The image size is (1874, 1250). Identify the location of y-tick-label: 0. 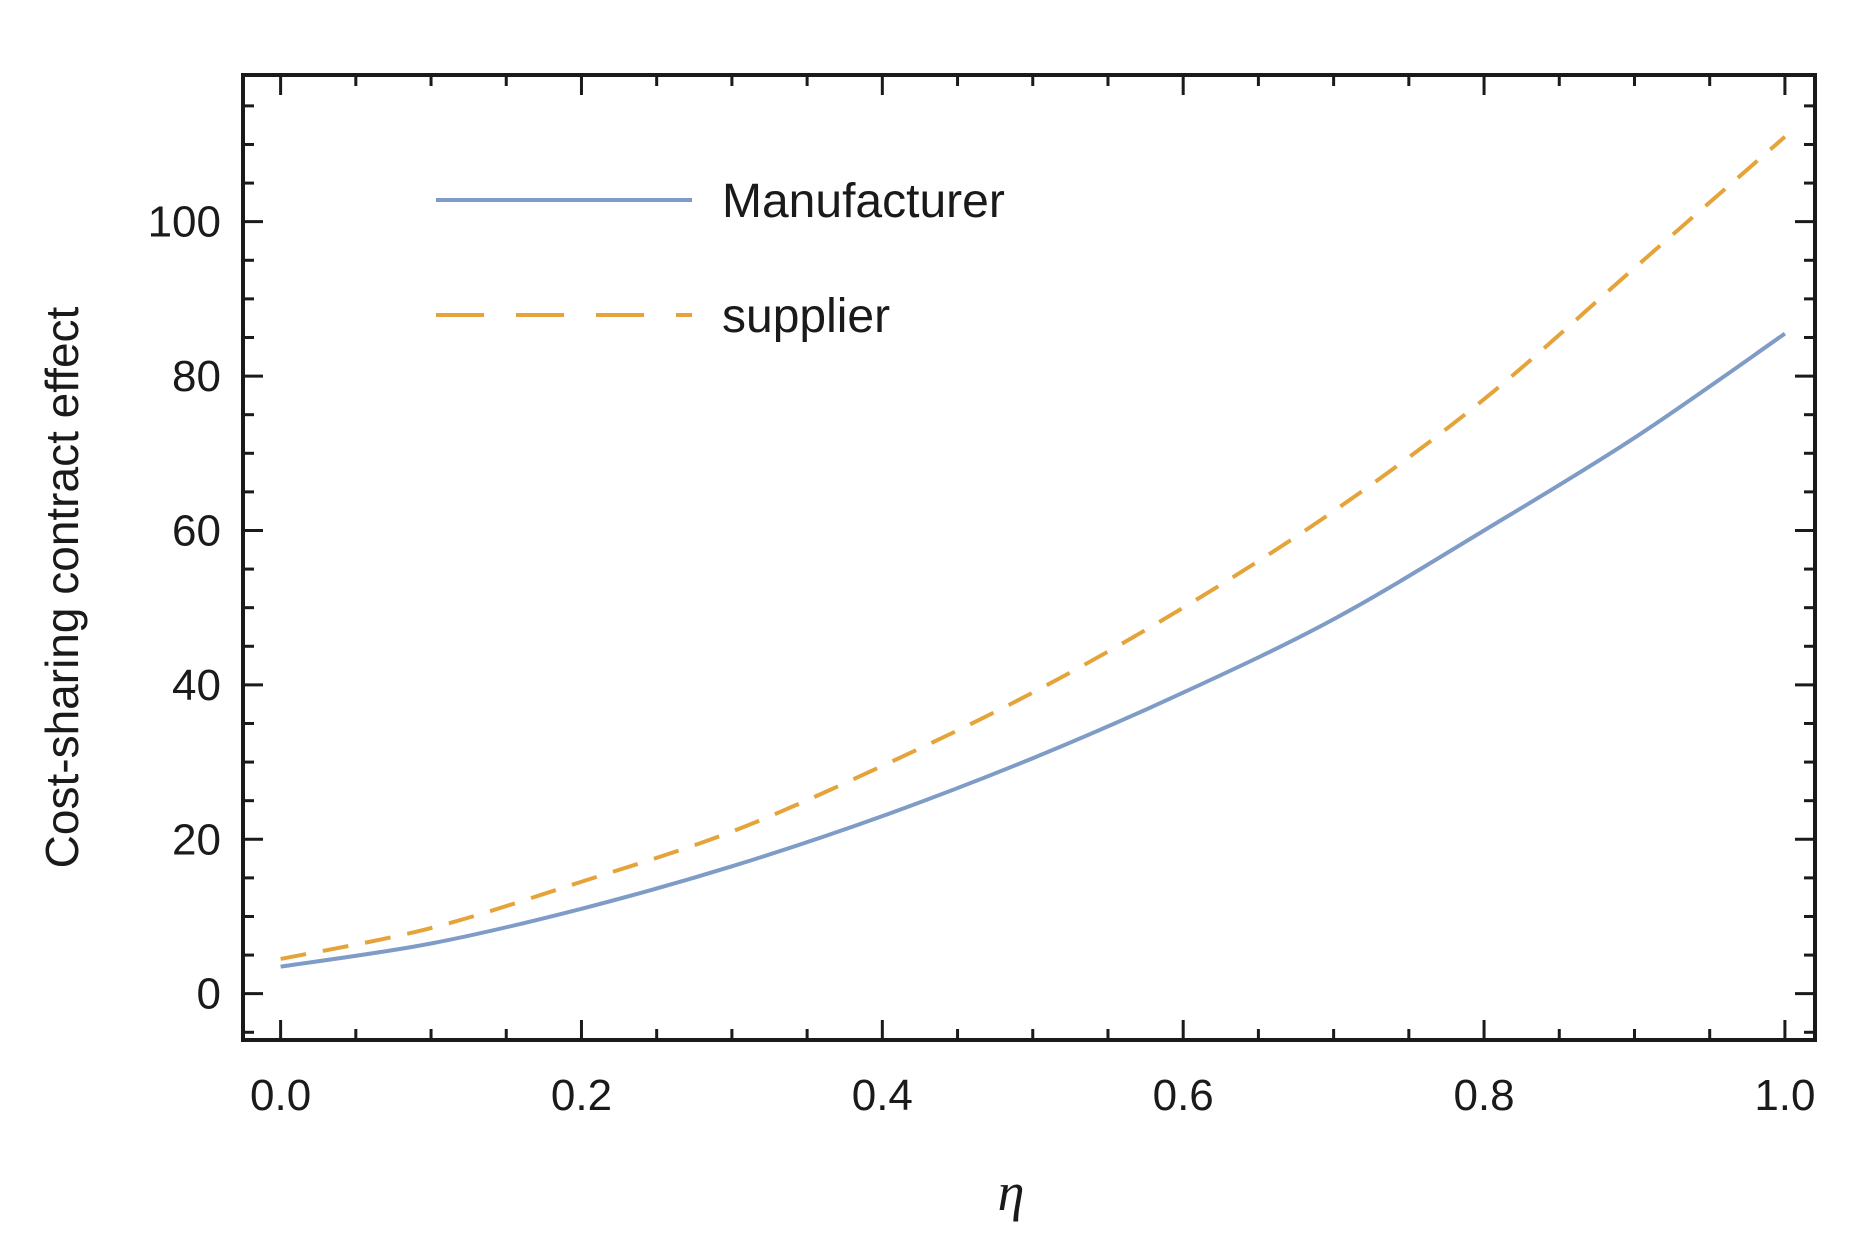
(209, 994).